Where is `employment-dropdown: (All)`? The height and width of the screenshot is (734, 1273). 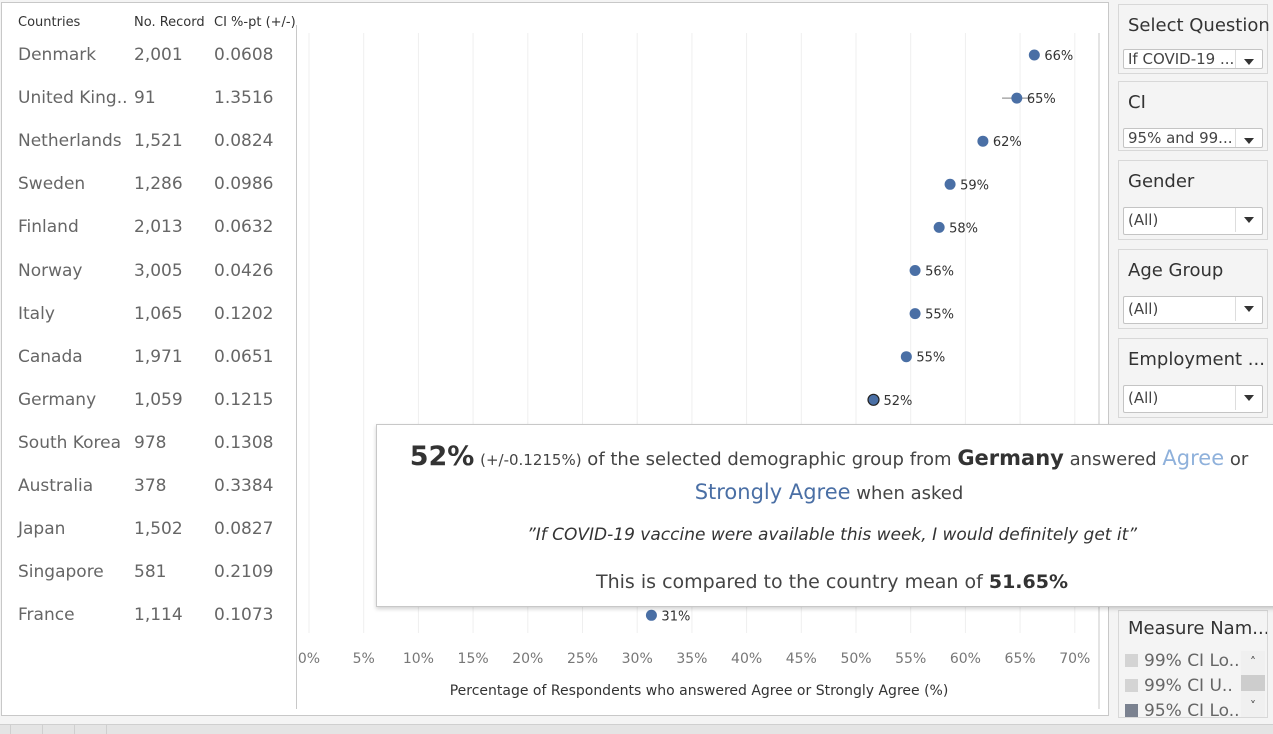
employment-dropdown: (All) is located at coordinates (1193, 399).